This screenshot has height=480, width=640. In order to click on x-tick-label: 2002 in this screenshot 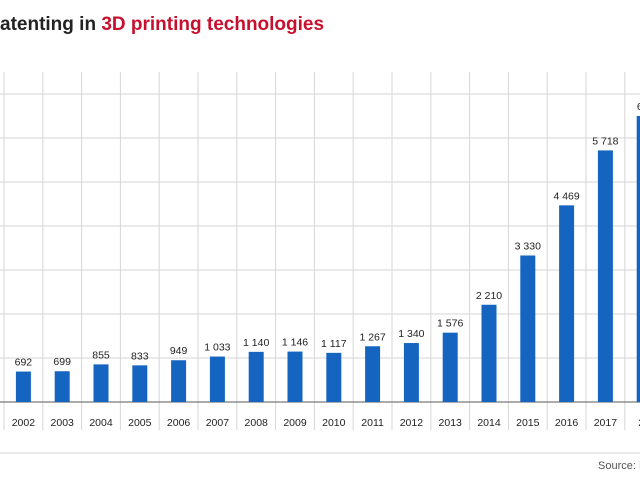, I will do `click(24, 423)`.